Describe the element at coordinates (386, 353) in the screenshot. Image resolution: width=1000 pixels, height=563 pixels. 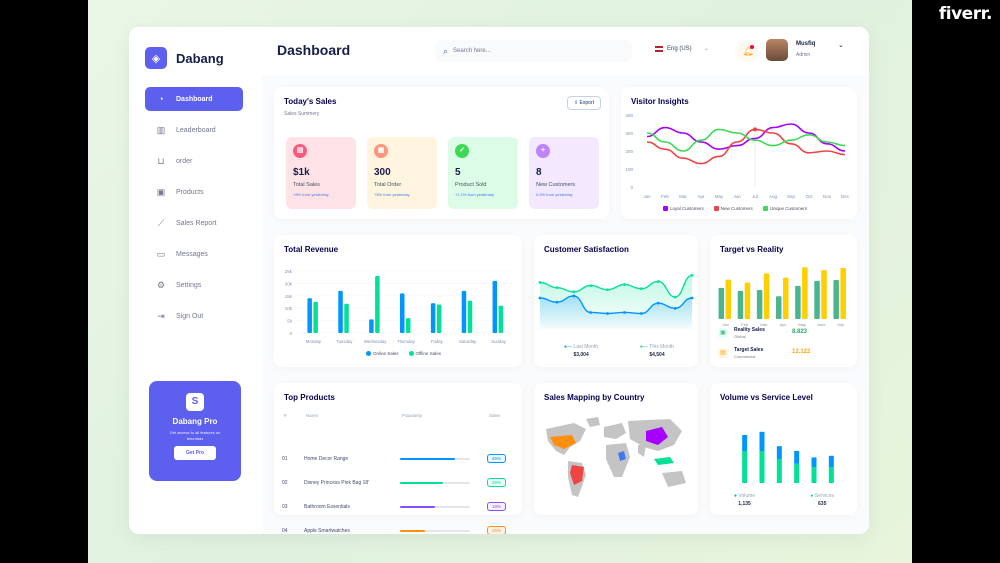
I see `legend-label: Online Sales` at that location.